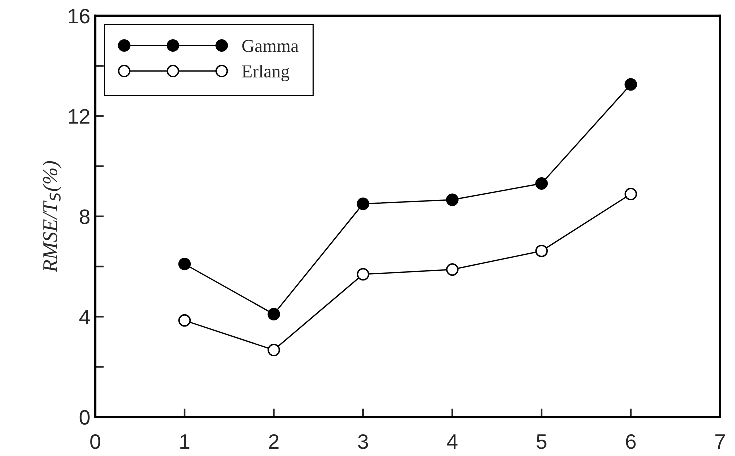 The width and height of the screenshot is (735, 456). I want to click on x-tick-label: 6, so click(631, 442).